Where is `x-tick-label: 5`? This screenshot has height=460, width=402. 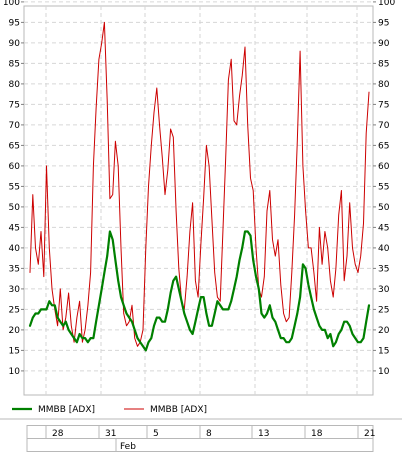
x-tick-label: 5 is located at coordinates (156, 434).